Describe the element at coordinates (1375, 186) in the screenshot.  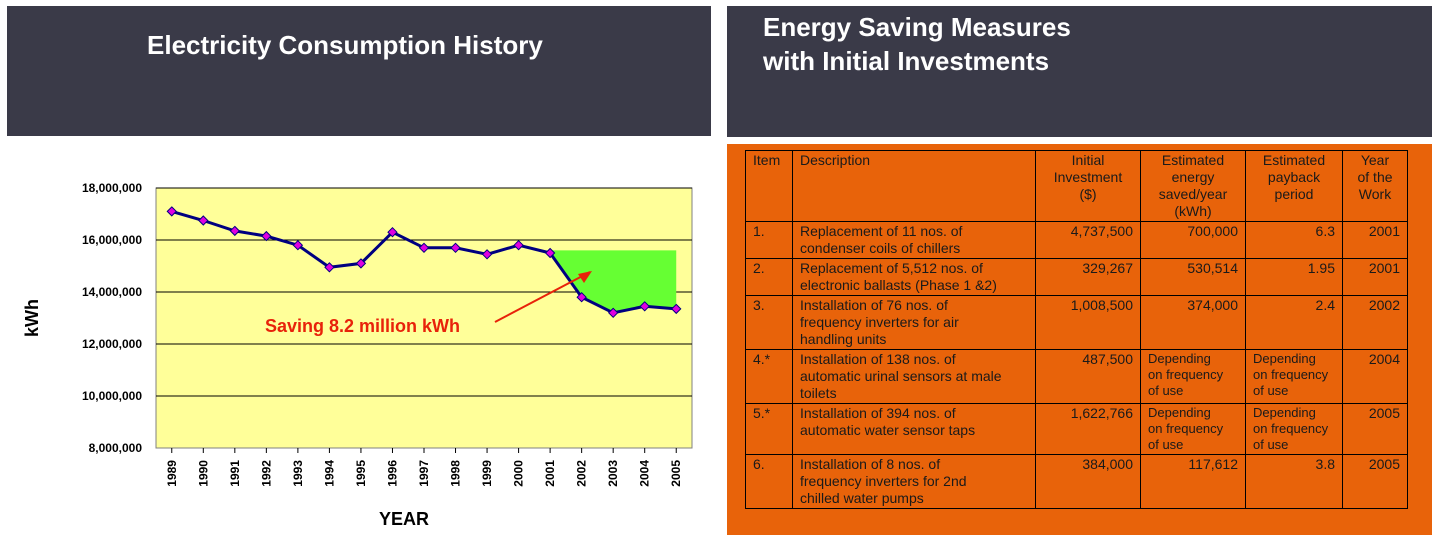
I see `header-year: Year of the Work` at that location.